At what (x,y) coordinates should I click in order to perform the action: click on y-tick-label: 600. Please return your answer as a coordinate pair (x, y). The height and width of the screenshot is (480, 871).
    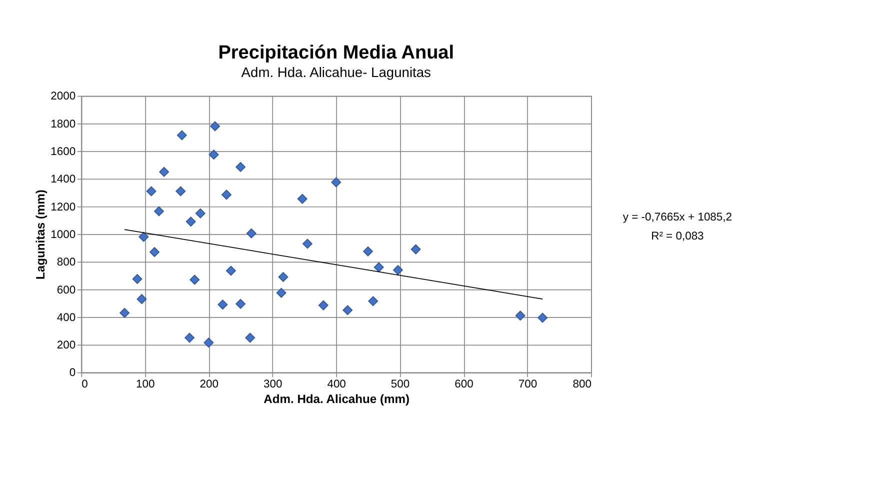
    Looking at the image, I should click on (66, 290).